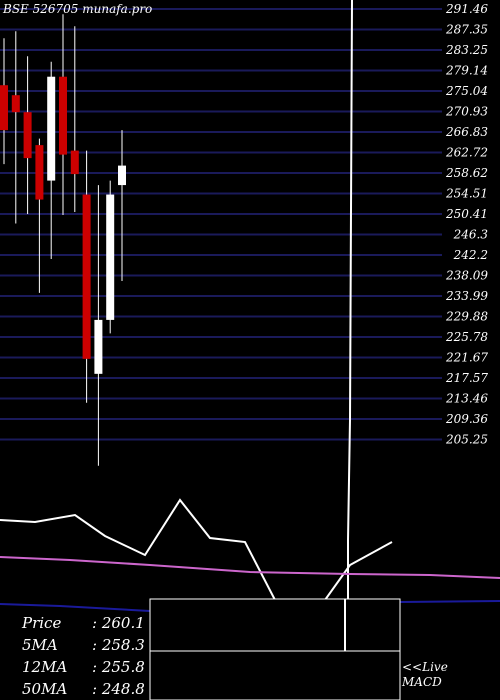 The width and height of the screenshot is (500, 700). I want to click on y-tick-label: 291.46, so click(466, 9).